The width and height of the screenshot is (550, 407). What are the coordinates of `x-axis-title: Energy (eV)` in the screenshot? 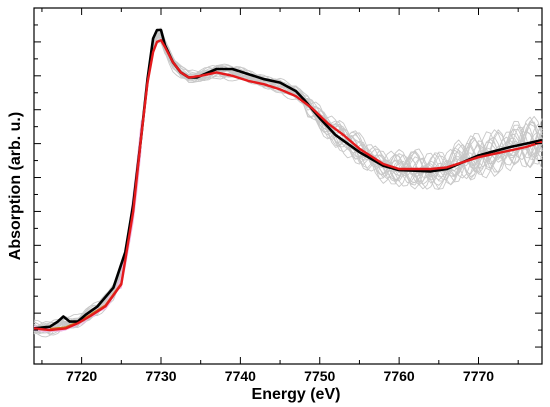 It's located at (296, 394).